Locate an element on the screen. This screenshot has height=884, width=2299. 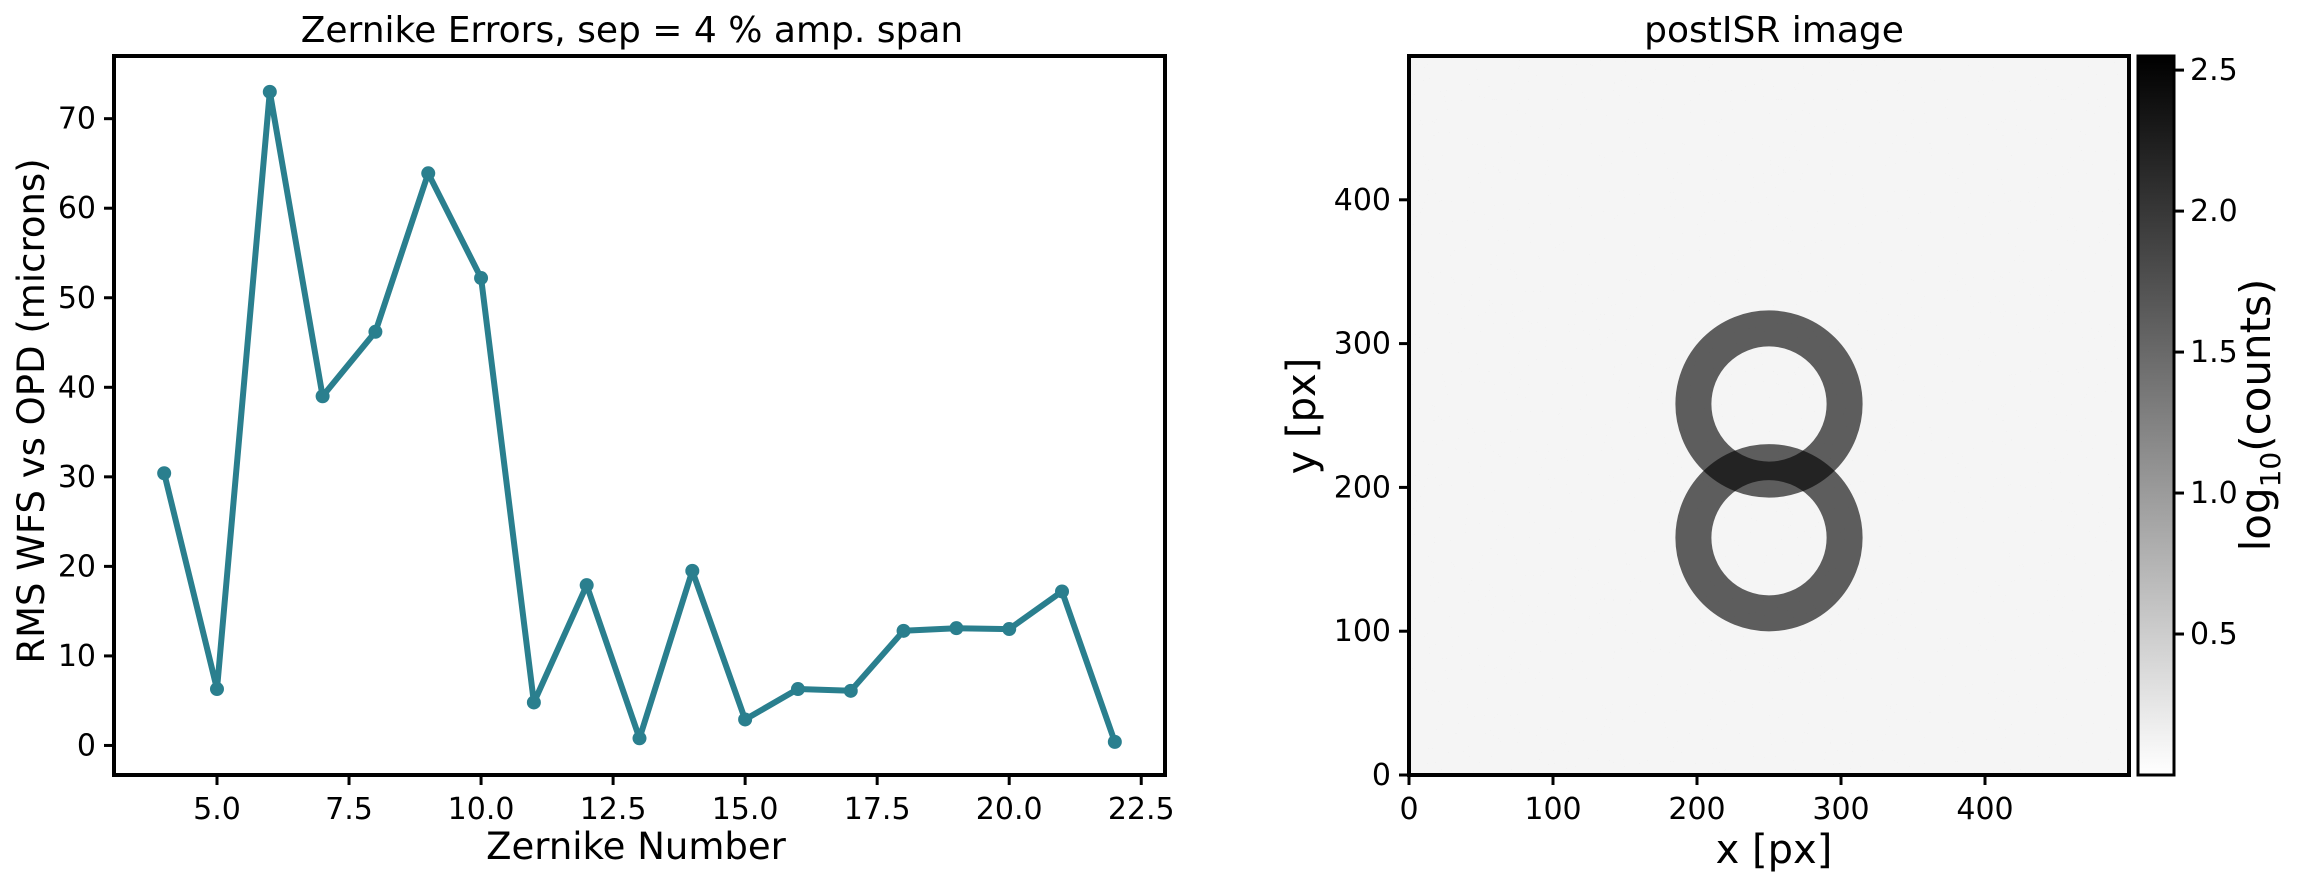
colorbar-tick-label: 1.5 is located at coordinates (2214, 352).